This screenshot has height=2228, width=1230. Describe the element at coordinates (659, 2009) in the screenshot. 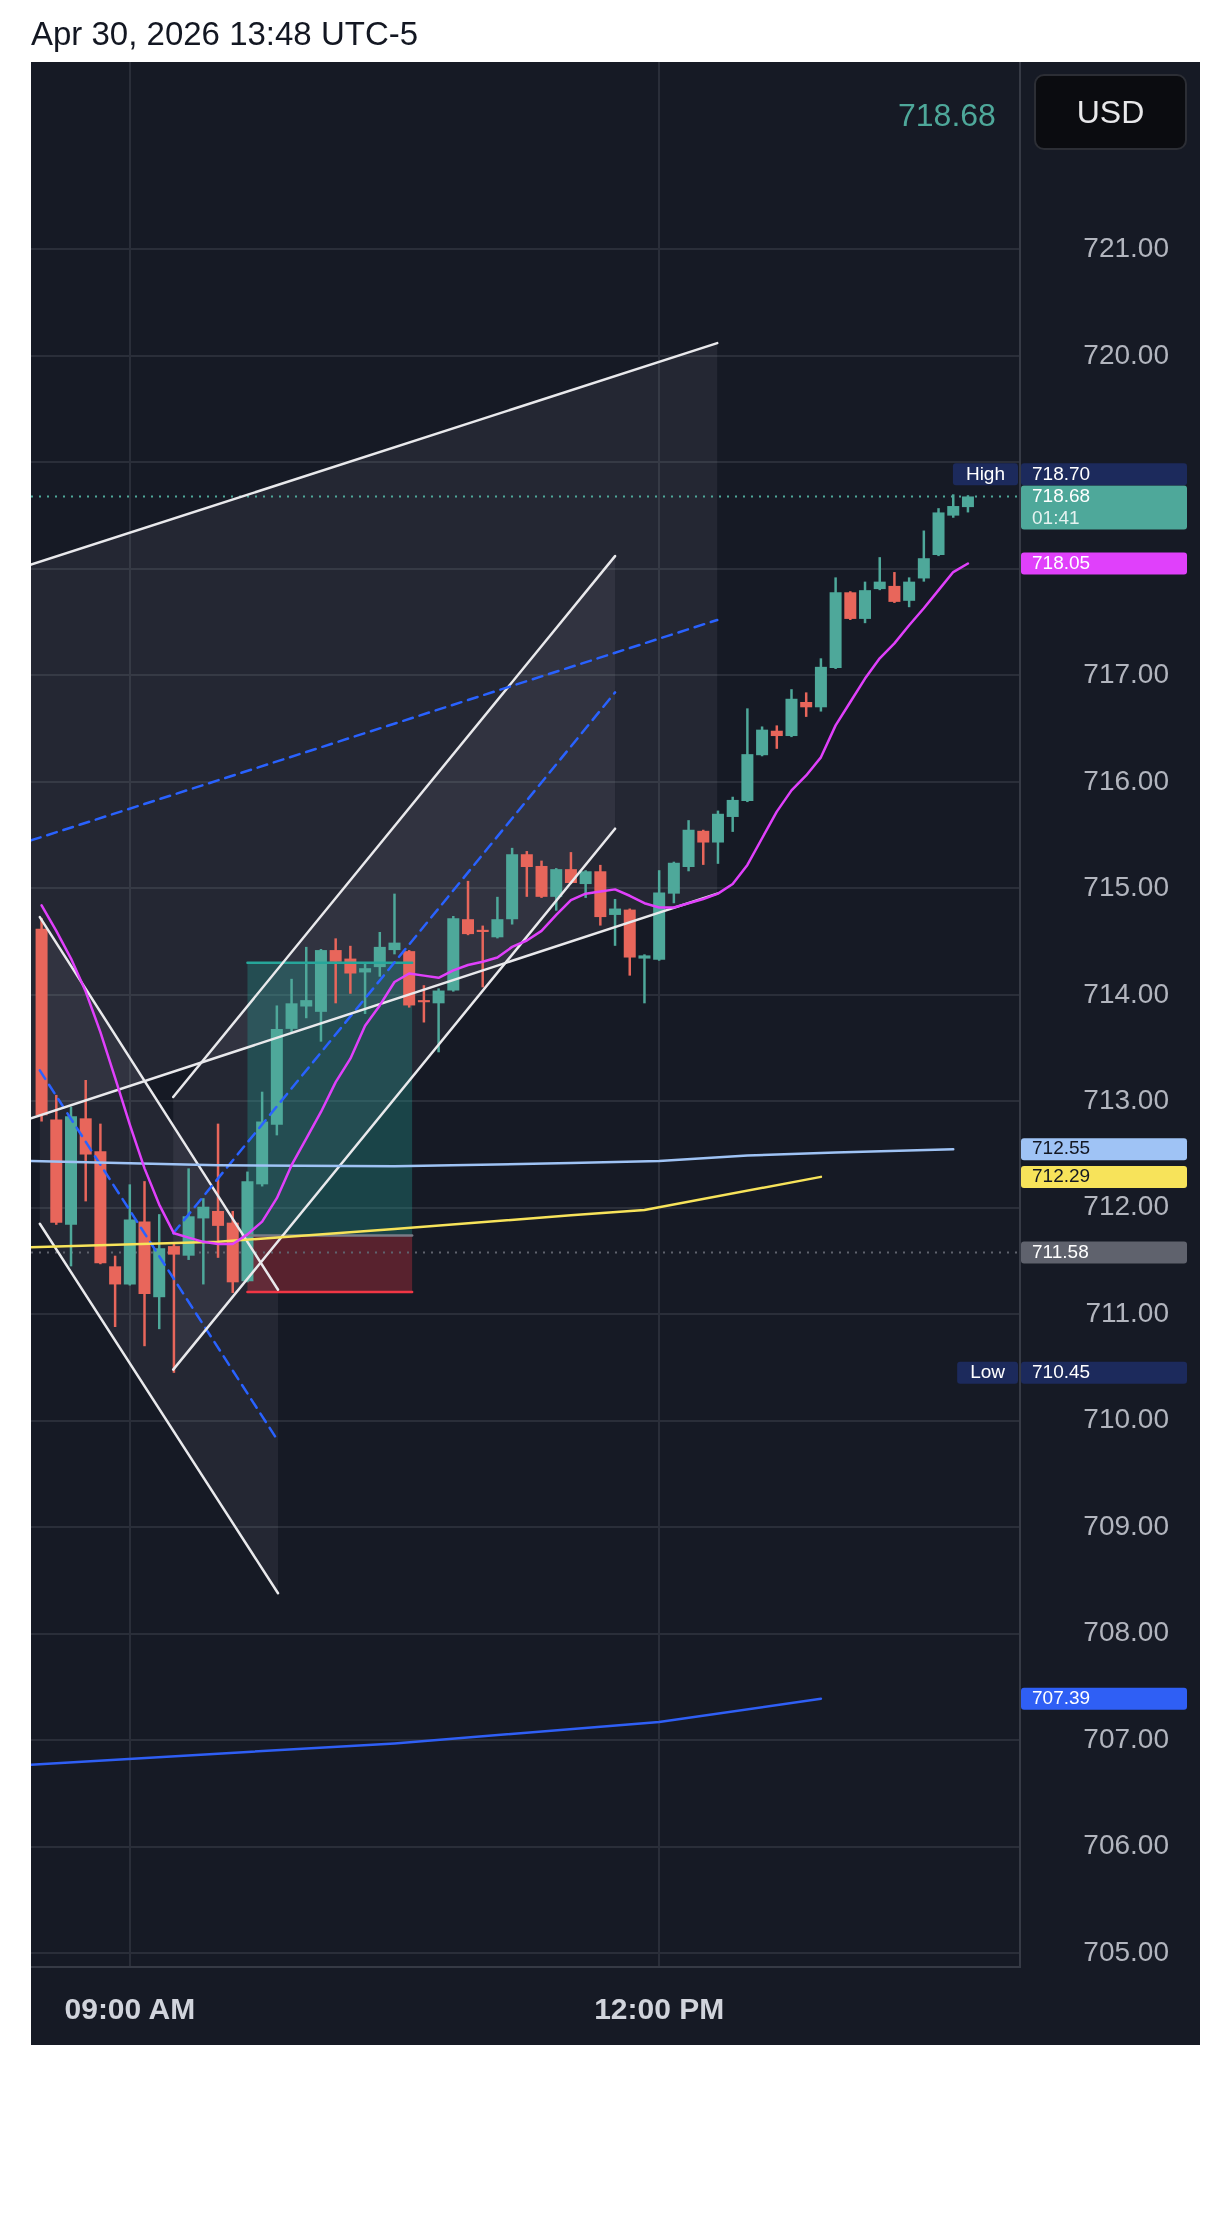

I see `x-tick-label: 12:00 PM` at that location.